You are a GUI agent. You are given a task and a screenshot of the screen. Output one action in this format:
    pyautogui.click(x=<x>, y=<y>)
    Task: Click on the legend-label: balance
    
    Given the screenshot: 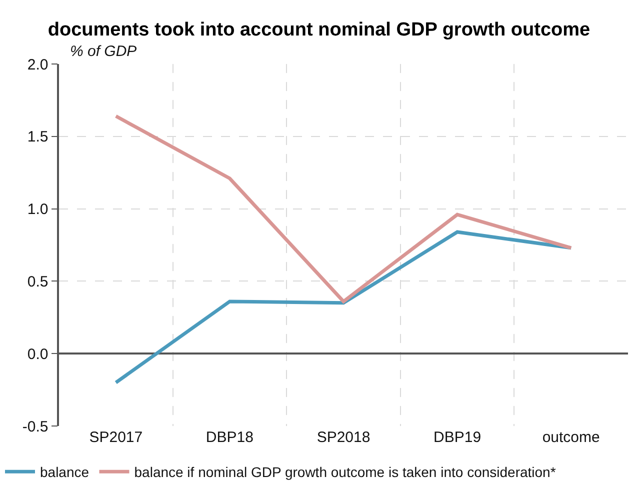 What is the action you would take?
    pyautogui.click(x=65, y=472)
    